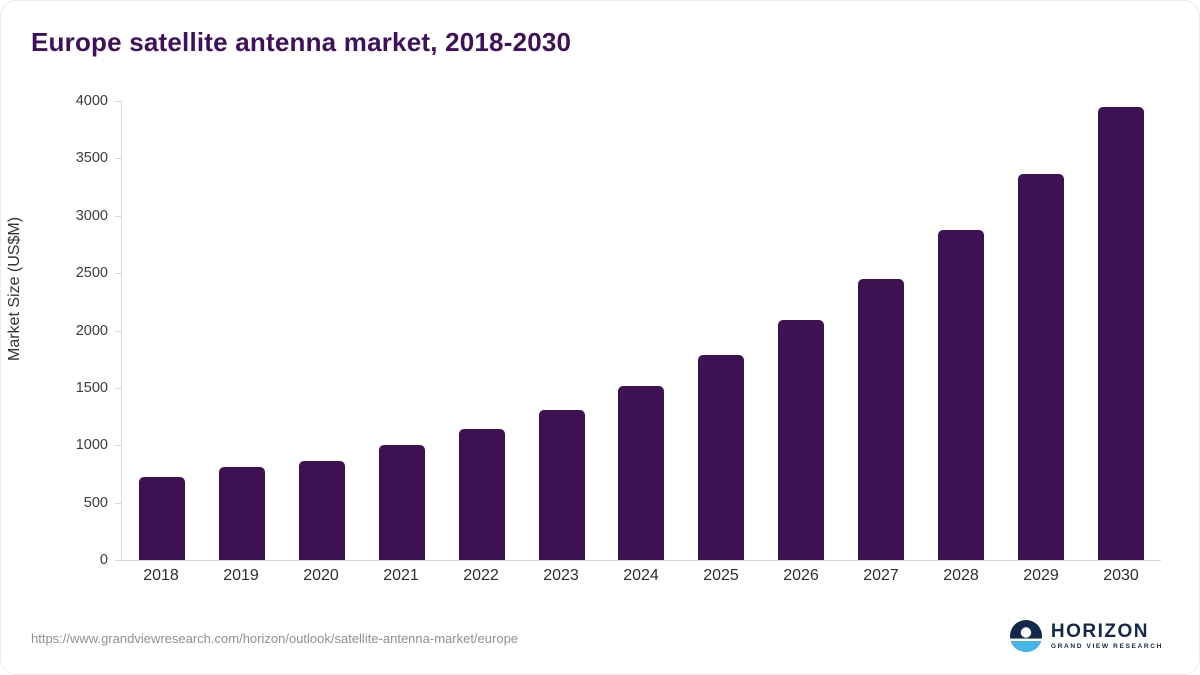 The image size is (1200, 675). What do you see at coordinates (1025, 636) in the screenshot?
I see `horizon-logo-icon` at bounding box center [1025, 636].